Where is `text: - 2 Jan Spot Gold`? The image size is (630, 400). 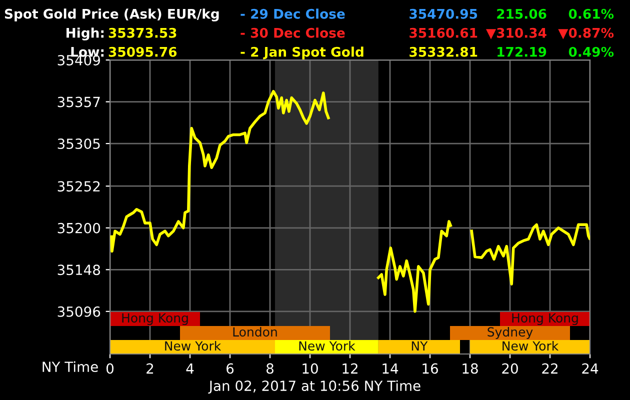
text: - 2 Jan Spot Gold is located at coordinates (302, 53).